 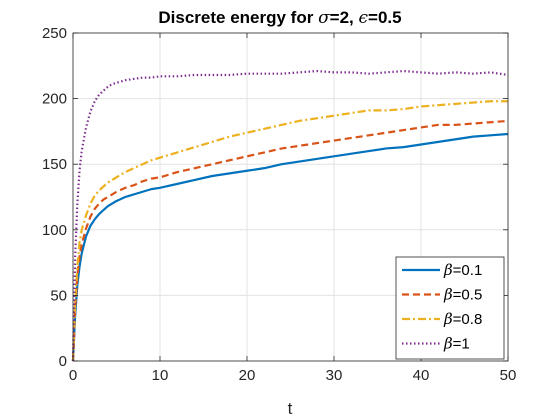 What do you see at coordinates (334, 375) in the screenshot?
I see `x-tick-label: 30` at bounding box center [334, 375].